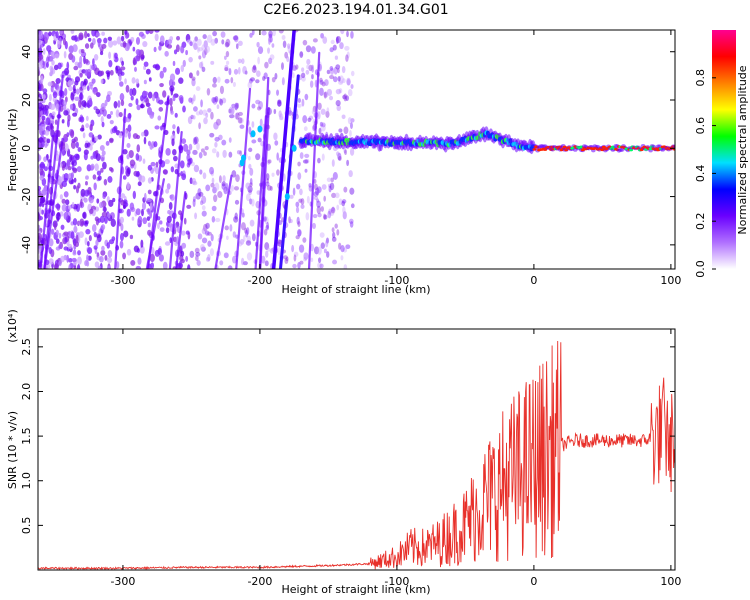 This screenshot has width=750, height=600. Describe the element at coordinates (181, 230) in the screenshot. I see `spectrogram-streak` at that location.